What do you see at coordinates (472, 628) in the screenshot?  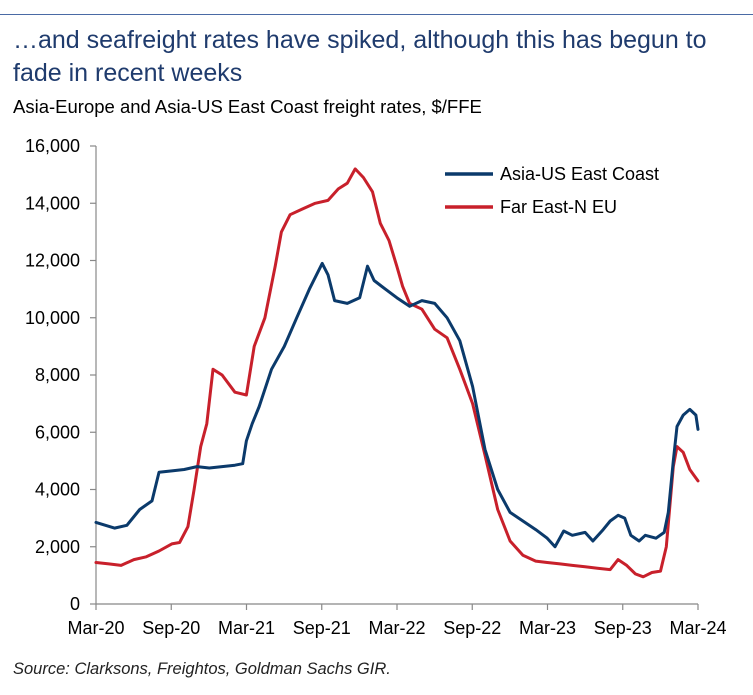 I see `x-tick-label: Sep-22` at bounding box center [472, 628].